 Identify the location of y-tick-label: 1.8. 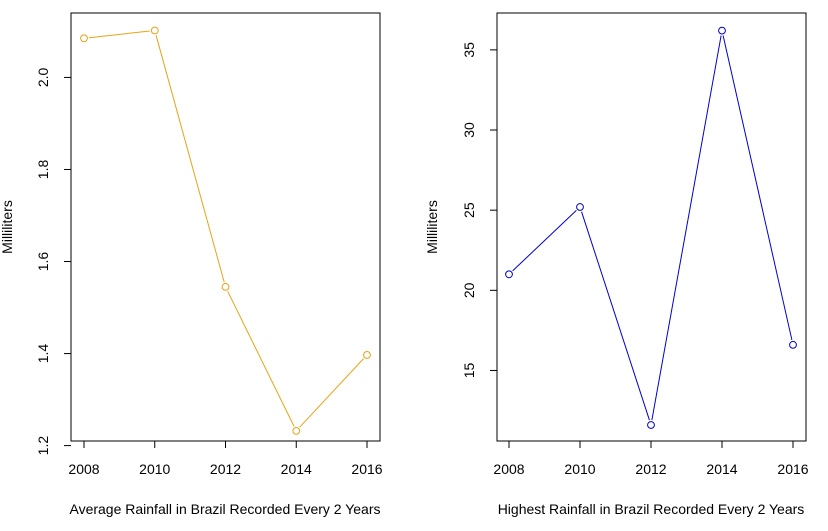
(43, 170).